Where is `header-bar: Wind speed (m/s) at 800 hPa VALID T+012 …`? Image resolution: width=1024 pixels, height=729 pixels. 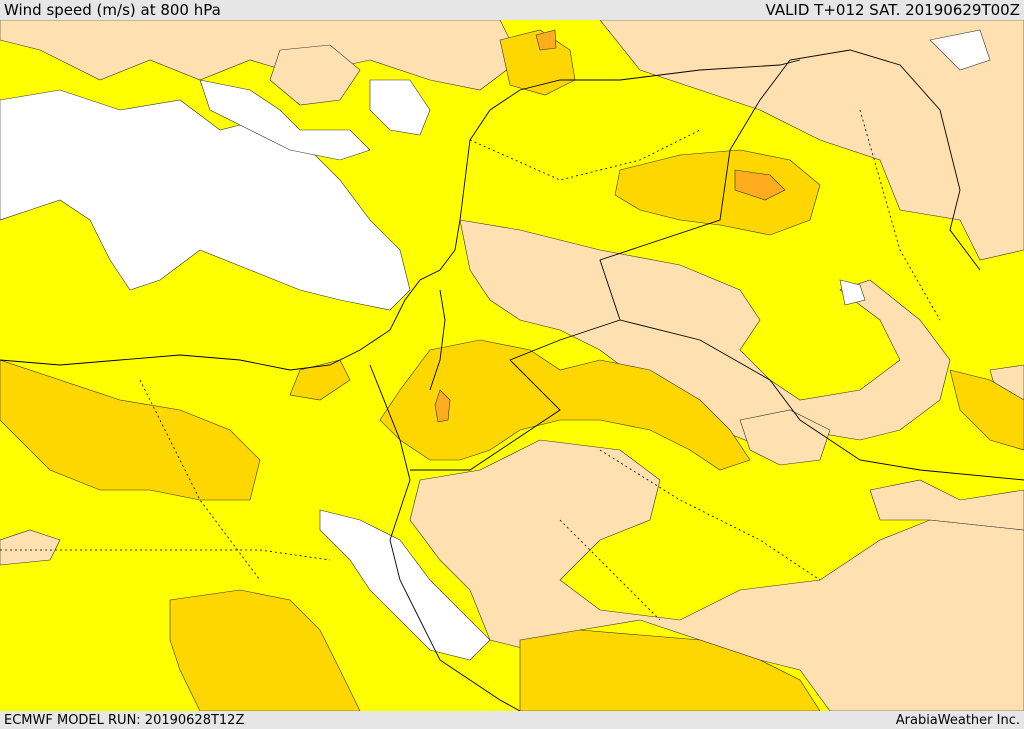 header-bar: Wind speed (m/s) at 800 hPa VALID T+012 … is located at coordinates (512, 10).